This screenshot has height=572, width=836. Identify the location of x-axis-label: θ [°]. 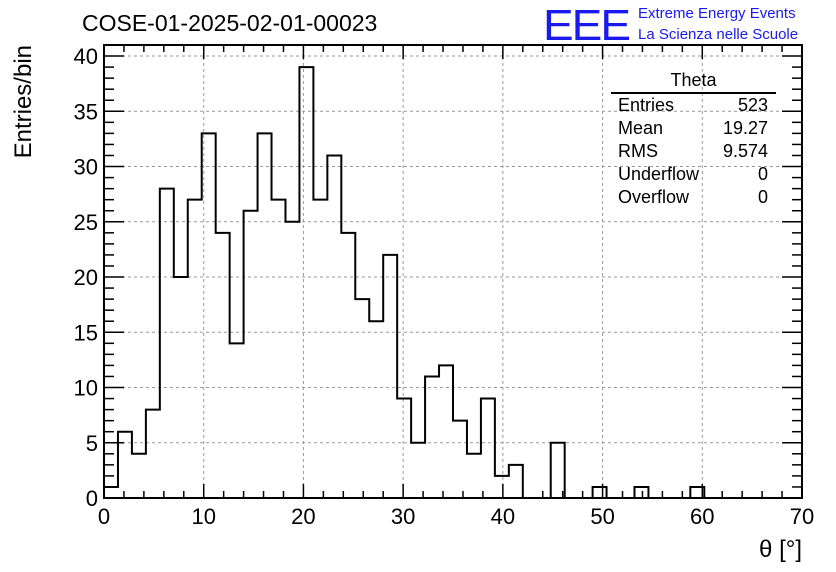
(780, 549).